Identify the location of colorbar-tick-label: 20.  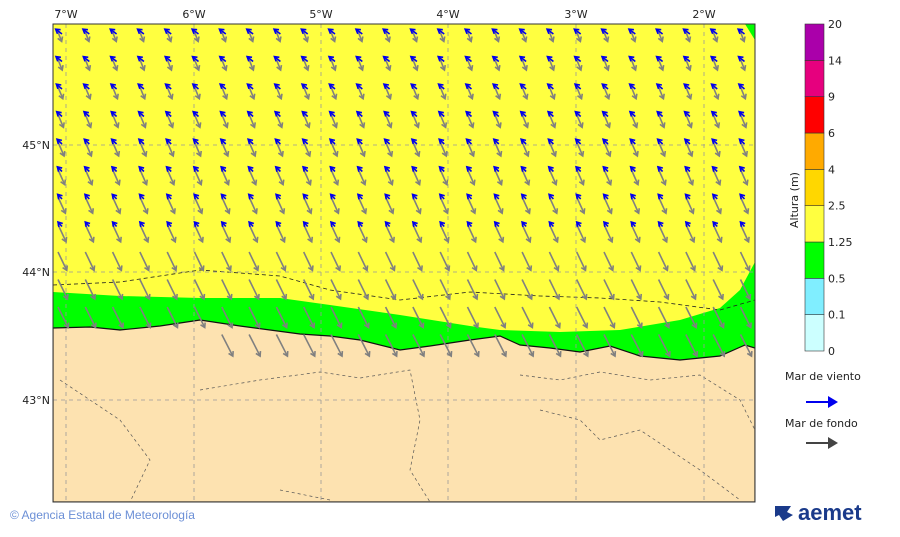
(835, 24).